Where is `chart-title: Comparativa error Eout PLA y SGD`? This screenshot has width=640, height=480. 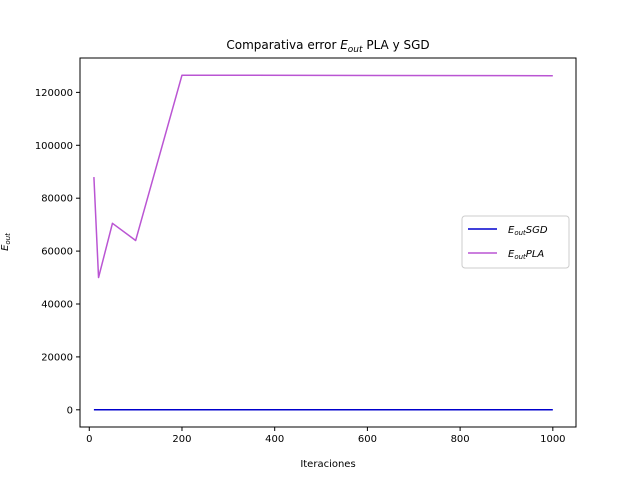 chart-title: Comparativa error Eout PLA y SGD is located at coordinates (327, 46).